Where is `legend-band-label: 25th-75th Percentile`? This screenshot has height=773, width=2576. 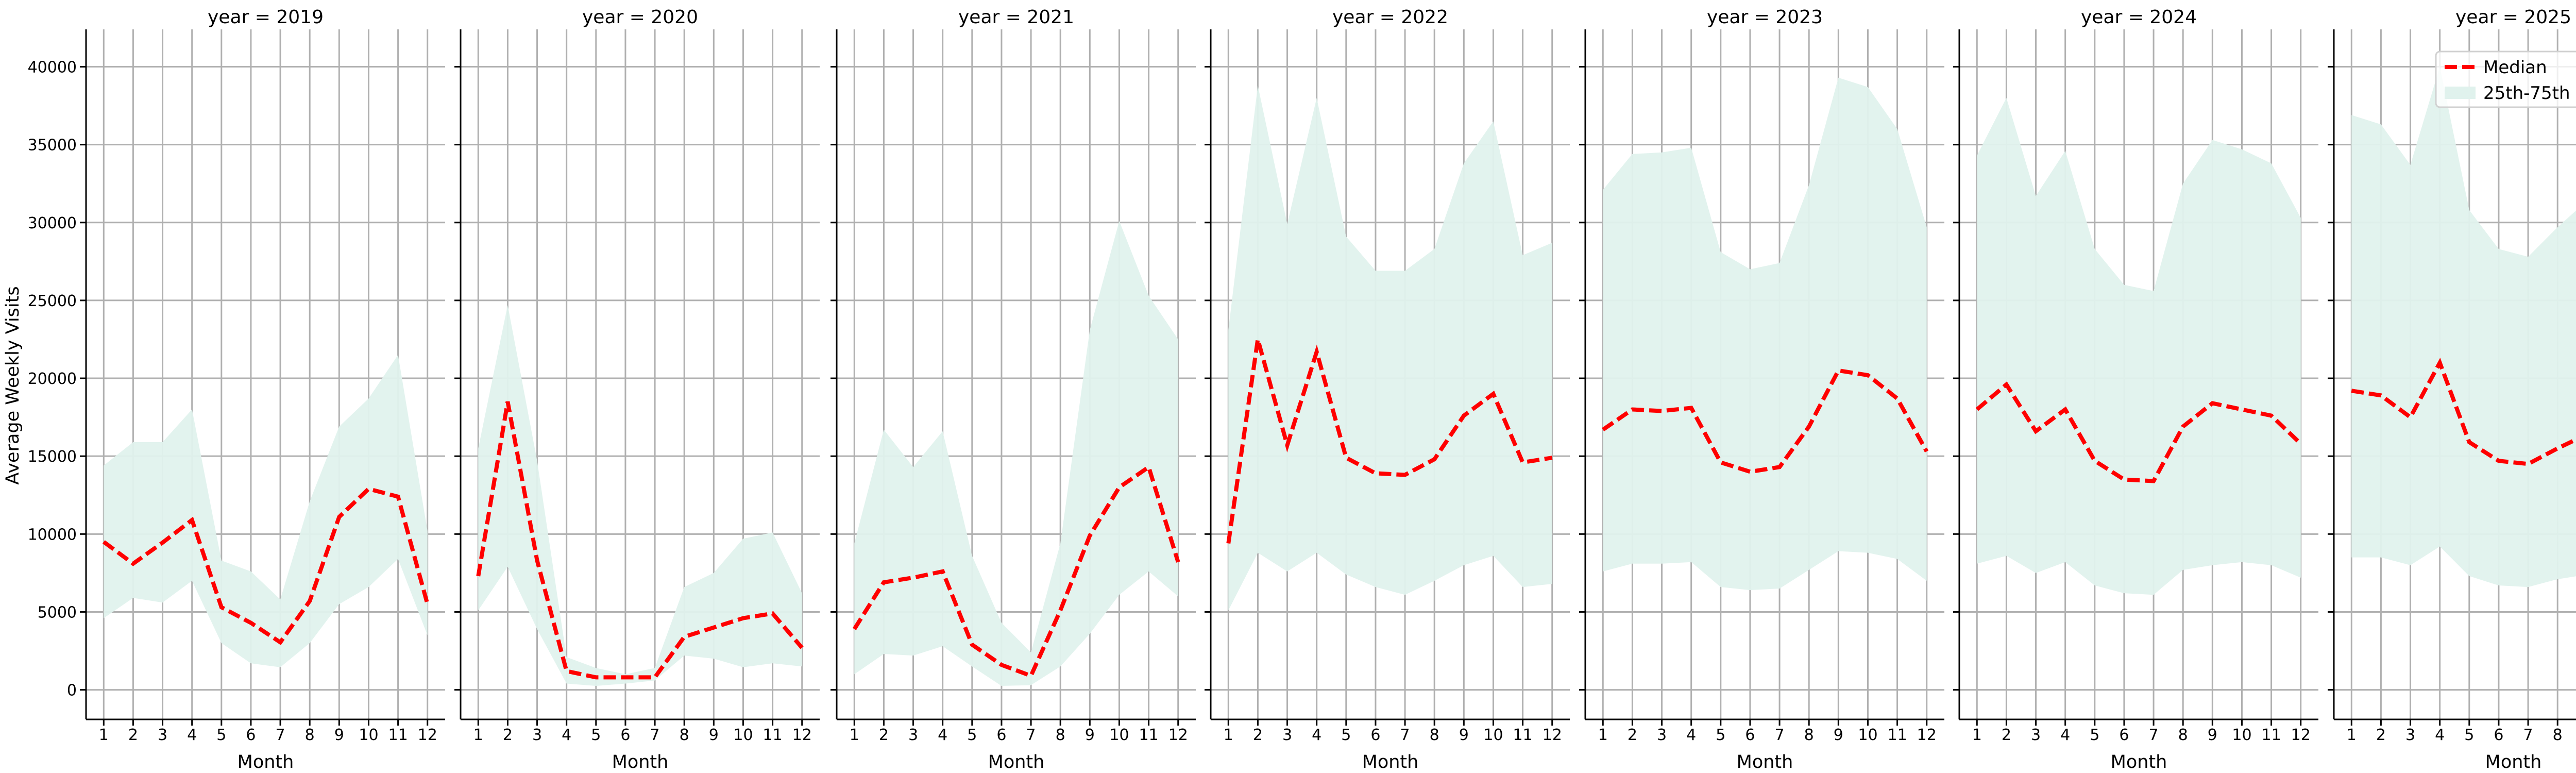 legend-band-label: 25th-75th Percentile is located at coordinates (2529, 93).